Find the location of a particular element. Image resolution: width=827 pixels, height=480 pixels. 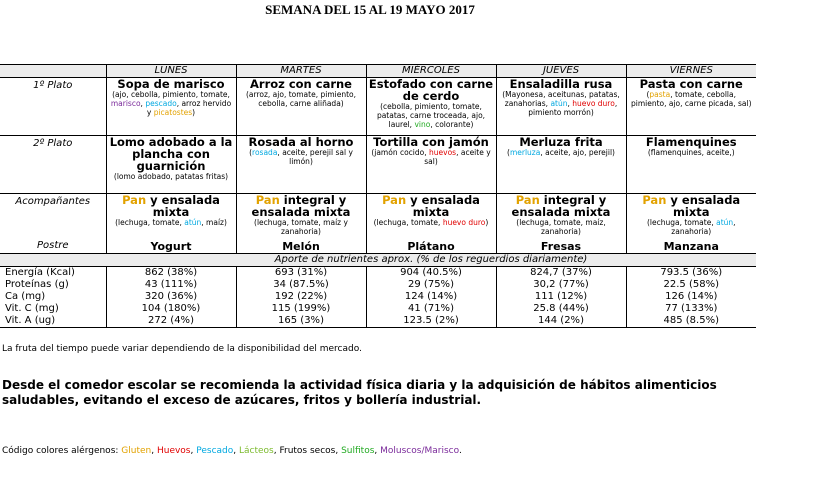

nutrient-value: 77 (133%) is located at coordinates (690, 308).